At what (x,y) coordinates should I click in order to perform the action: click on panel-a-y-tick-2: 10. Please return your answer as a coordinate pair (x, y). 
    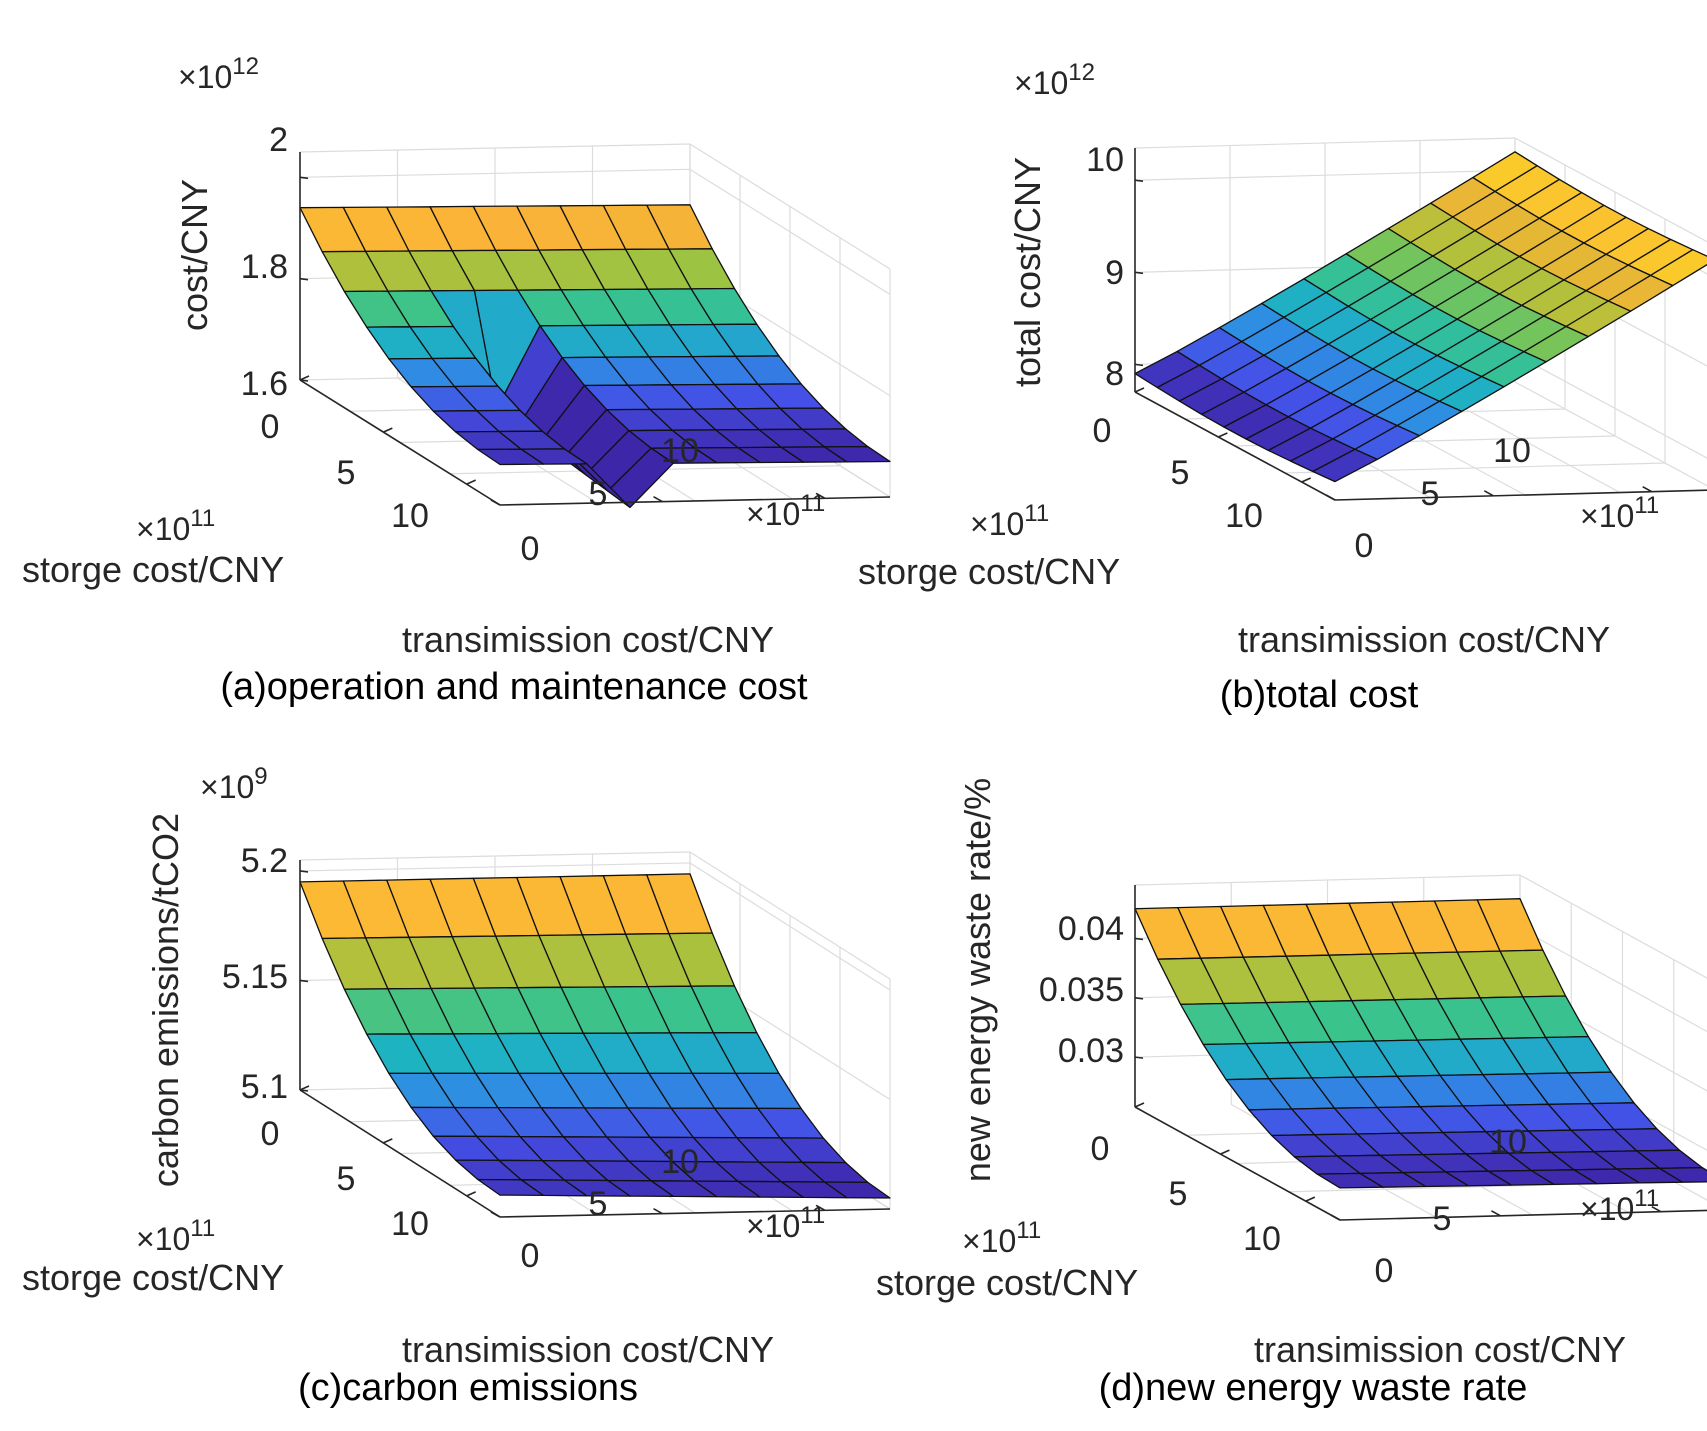
    Looking at the image, I should click on (410, 516).